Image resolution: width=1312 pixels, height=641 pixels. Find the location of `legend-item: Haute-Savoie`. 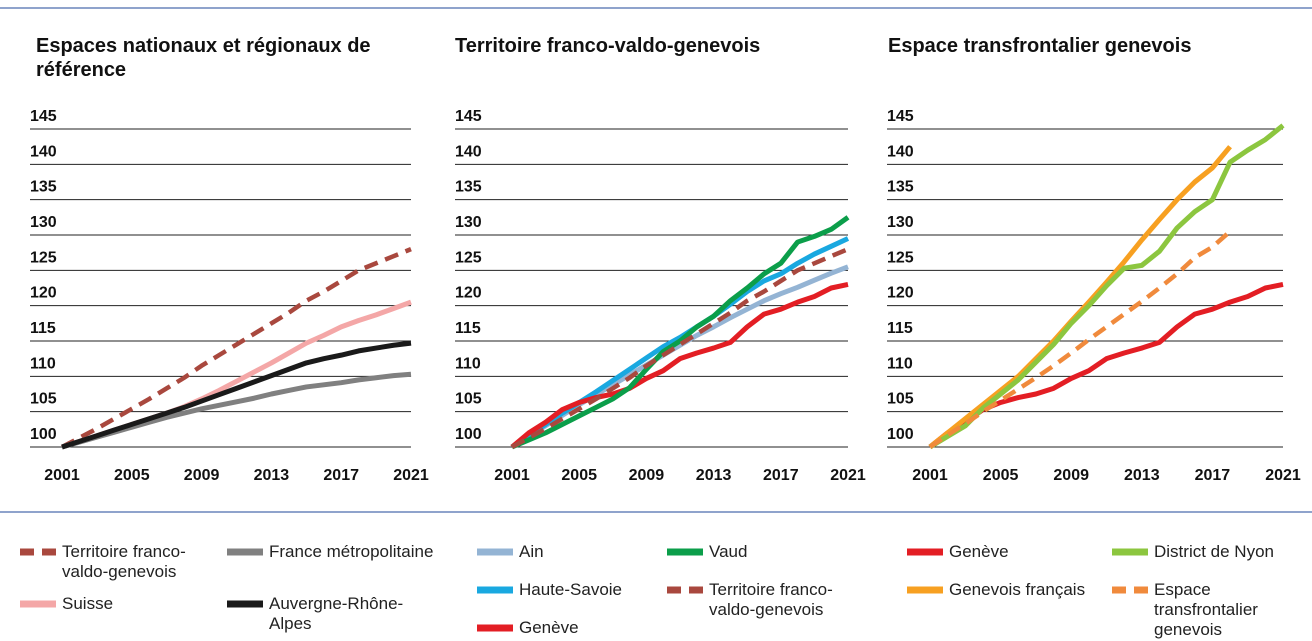

legend-item: Haute-Savoie is located at coordinates (572, 590).